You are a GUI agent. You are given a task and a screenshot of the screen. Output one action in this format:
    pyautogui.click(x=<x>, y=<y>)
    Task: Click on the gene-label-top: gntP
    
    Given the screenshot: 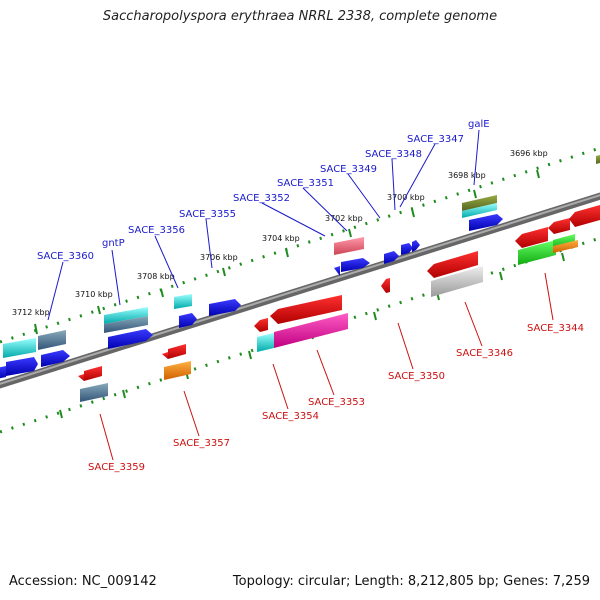 What is the action you would take?
    pyautogui.click(x=113, y=243)
    